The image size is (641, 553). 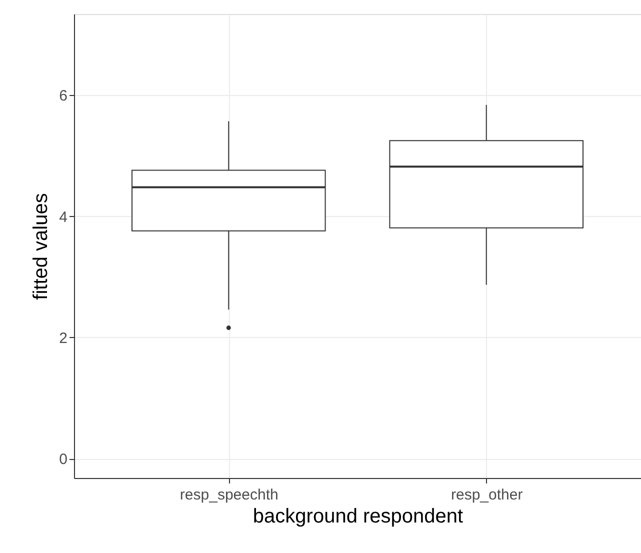 What do you see at coordinates (63, 217) in the screenshot?
I see `y-tick-label: 4` at bounding box center [63, 217].